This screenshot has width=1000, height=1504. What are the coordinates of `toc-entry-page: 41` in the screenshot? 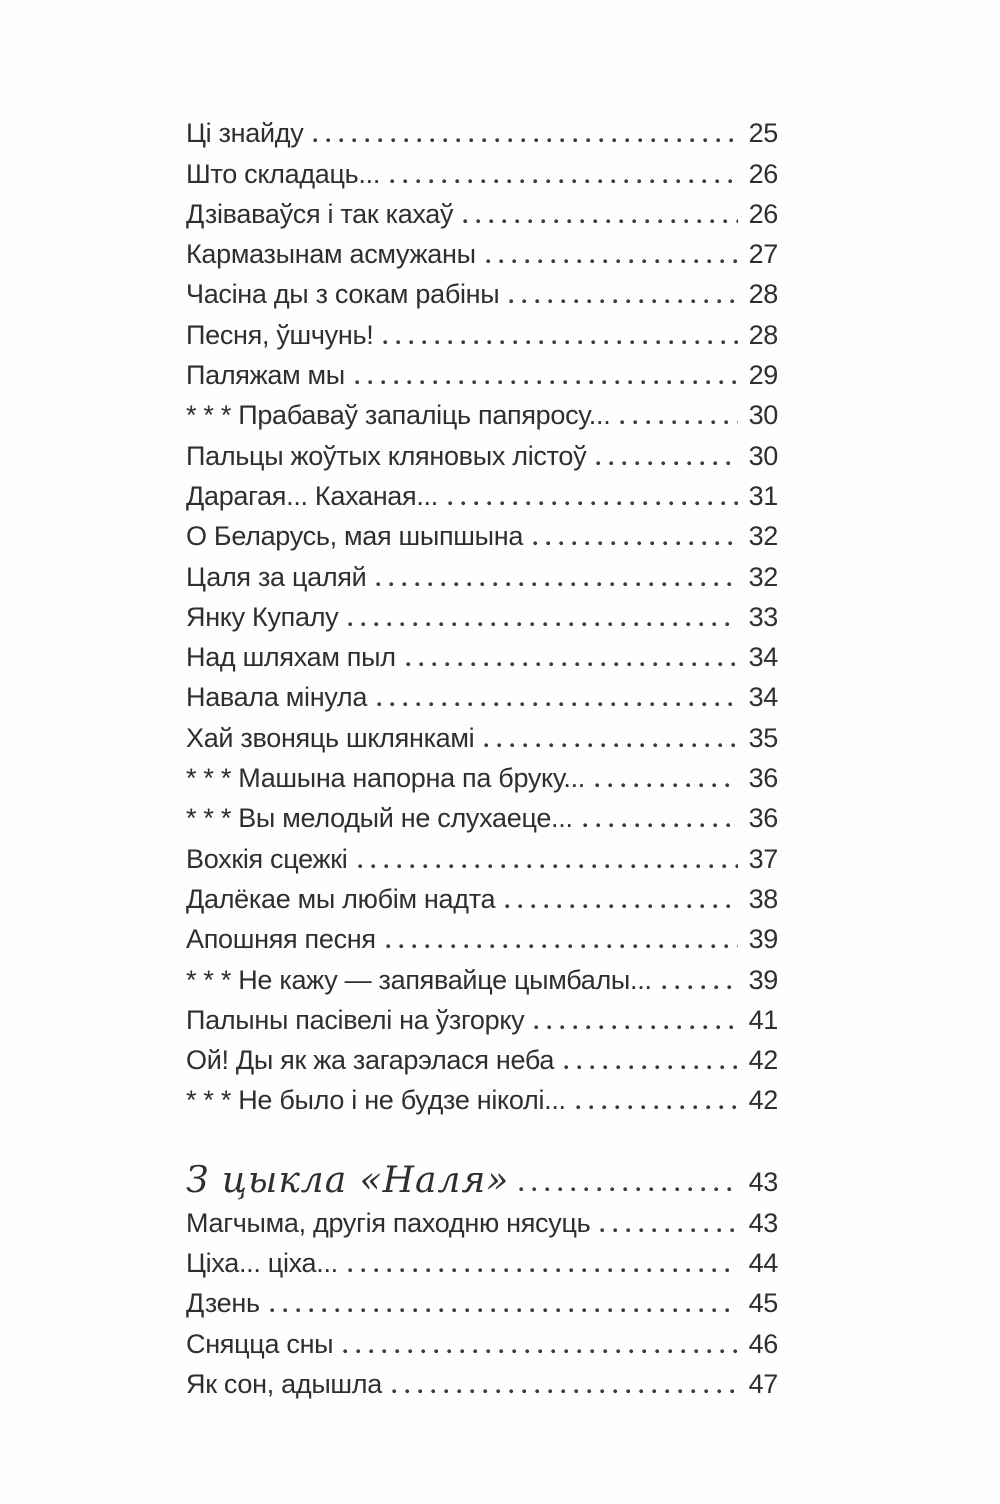 It's located at (763, 1019).